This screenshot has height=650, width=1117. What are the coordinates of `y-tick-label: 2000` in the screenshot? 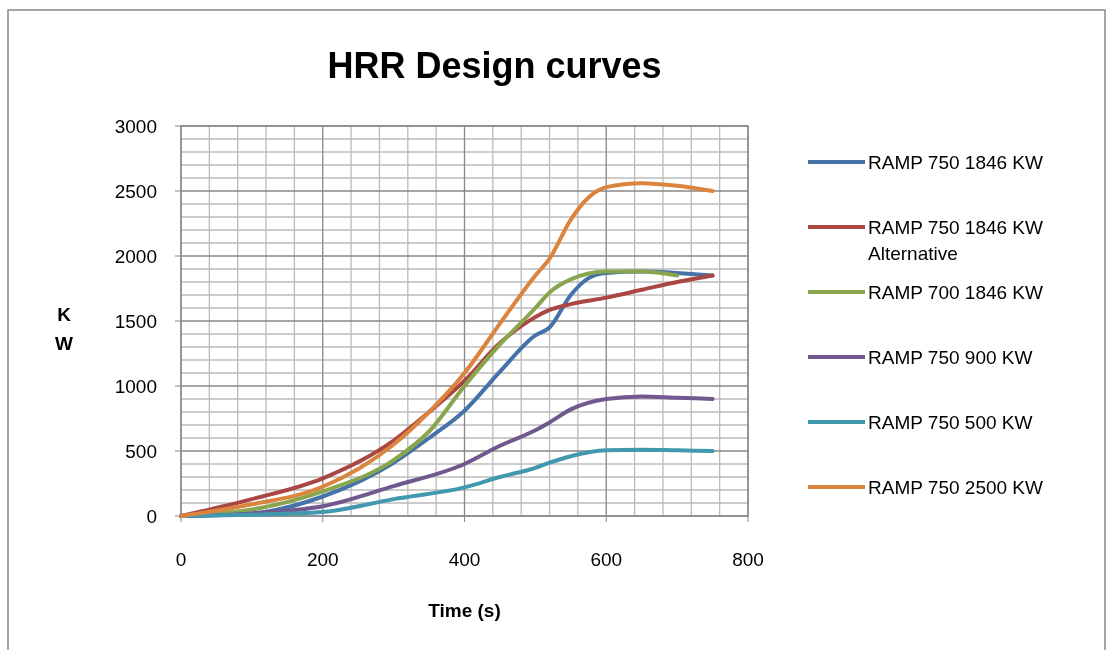 It's located at (135, 256).